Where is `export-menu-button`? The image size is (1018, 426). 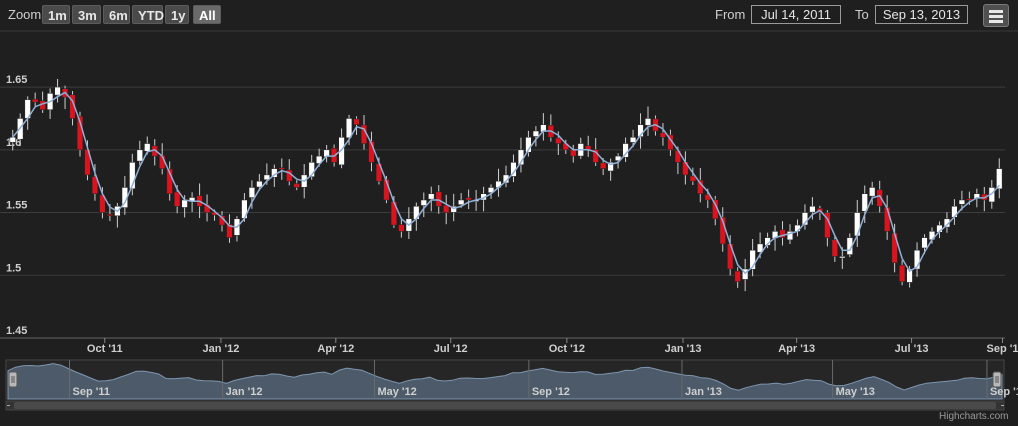 export-menu-button is located at coordinates (996, 15).